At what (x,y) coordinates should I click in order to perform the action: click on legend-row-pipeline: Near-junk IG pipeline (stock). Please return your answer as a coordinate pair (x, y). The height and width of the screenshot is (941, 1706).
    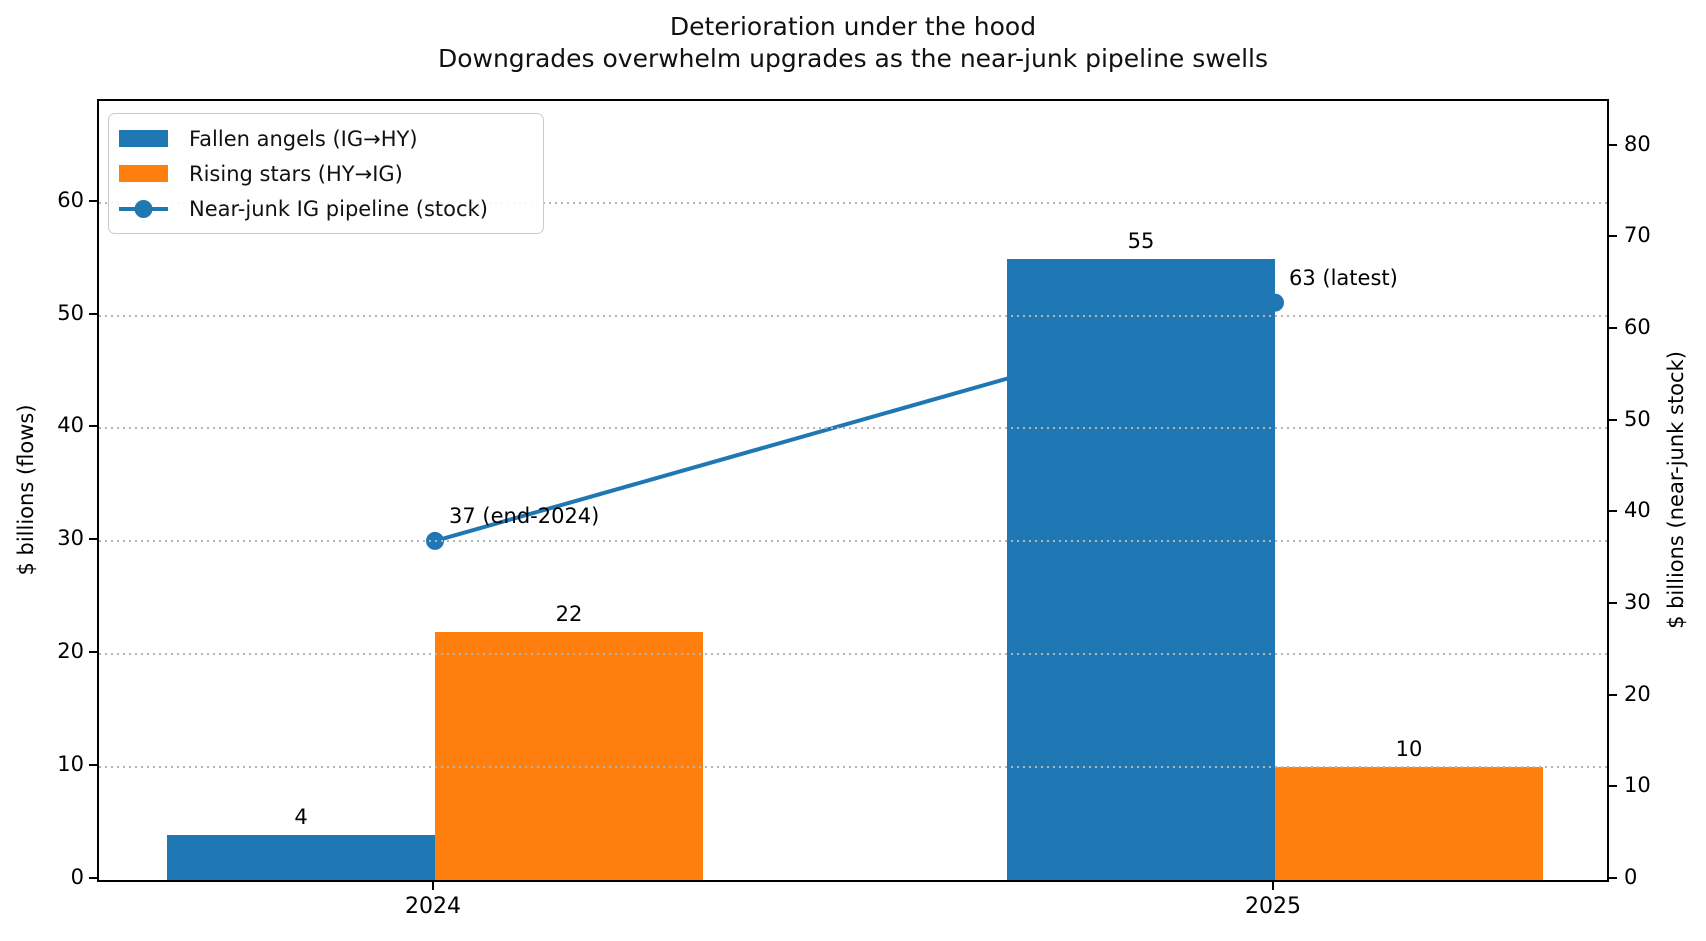
    Looking at the image, I should click on (325, 208).